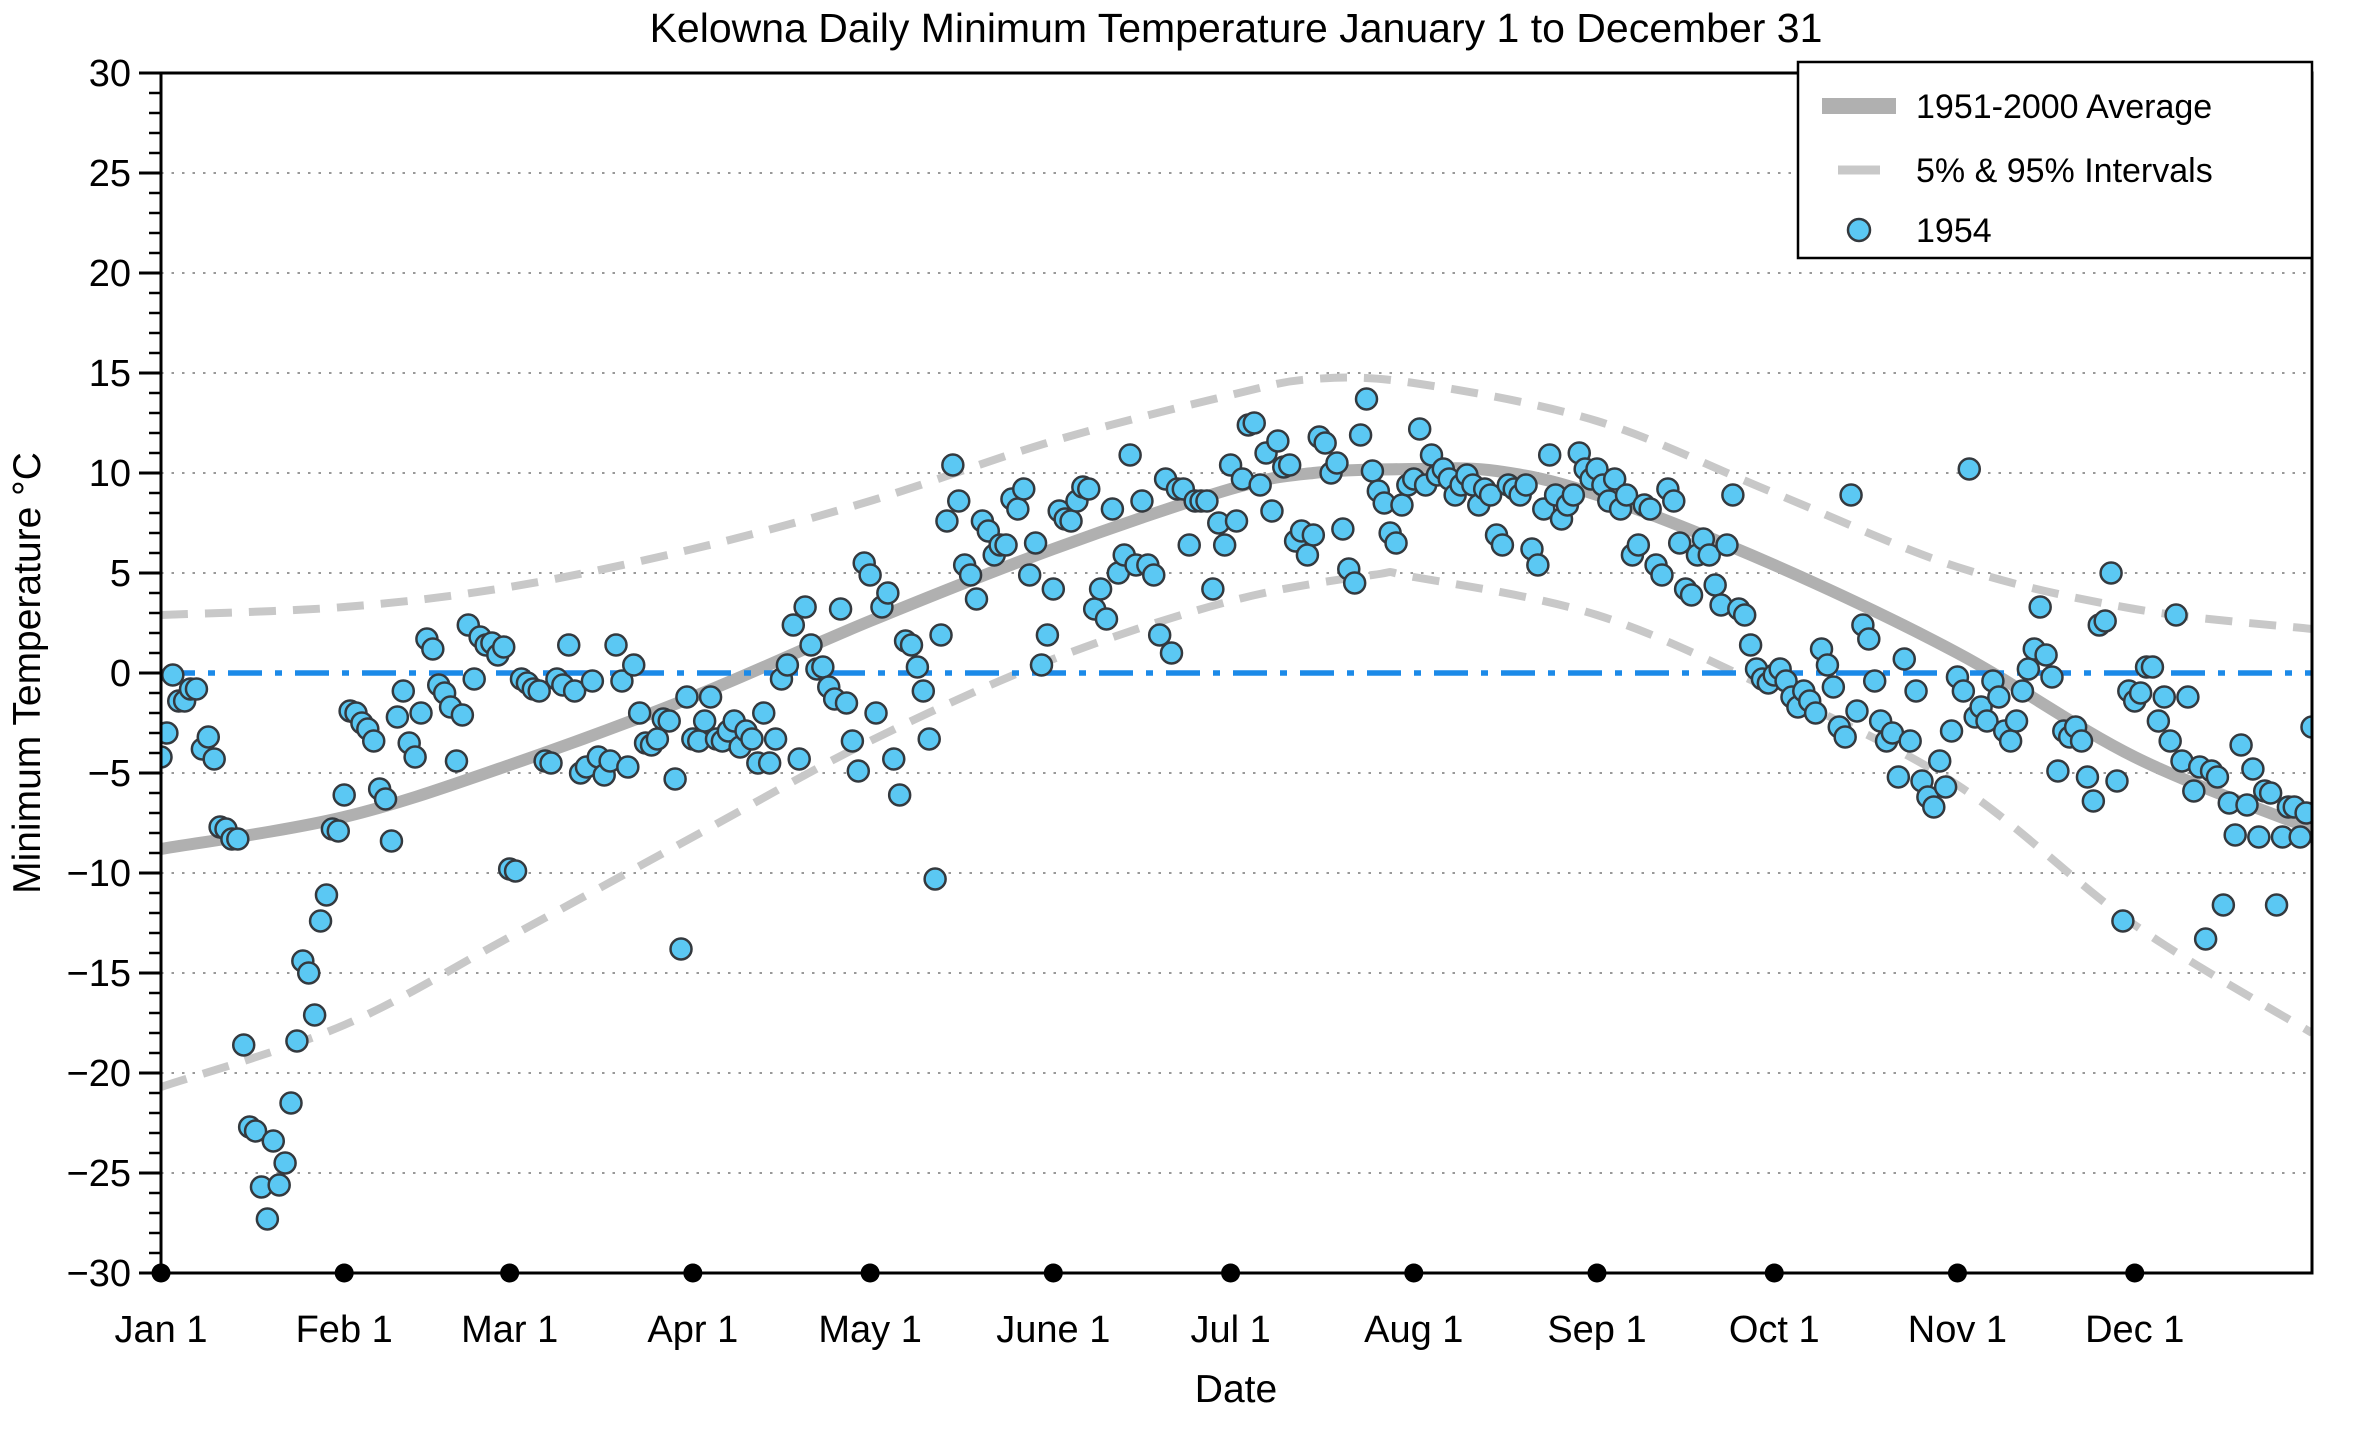  What do you see at coordinates (1596, 1330) in the screenshot?
I see `x-tick-label: Sep 1` at bounding box center [1596, 1330].